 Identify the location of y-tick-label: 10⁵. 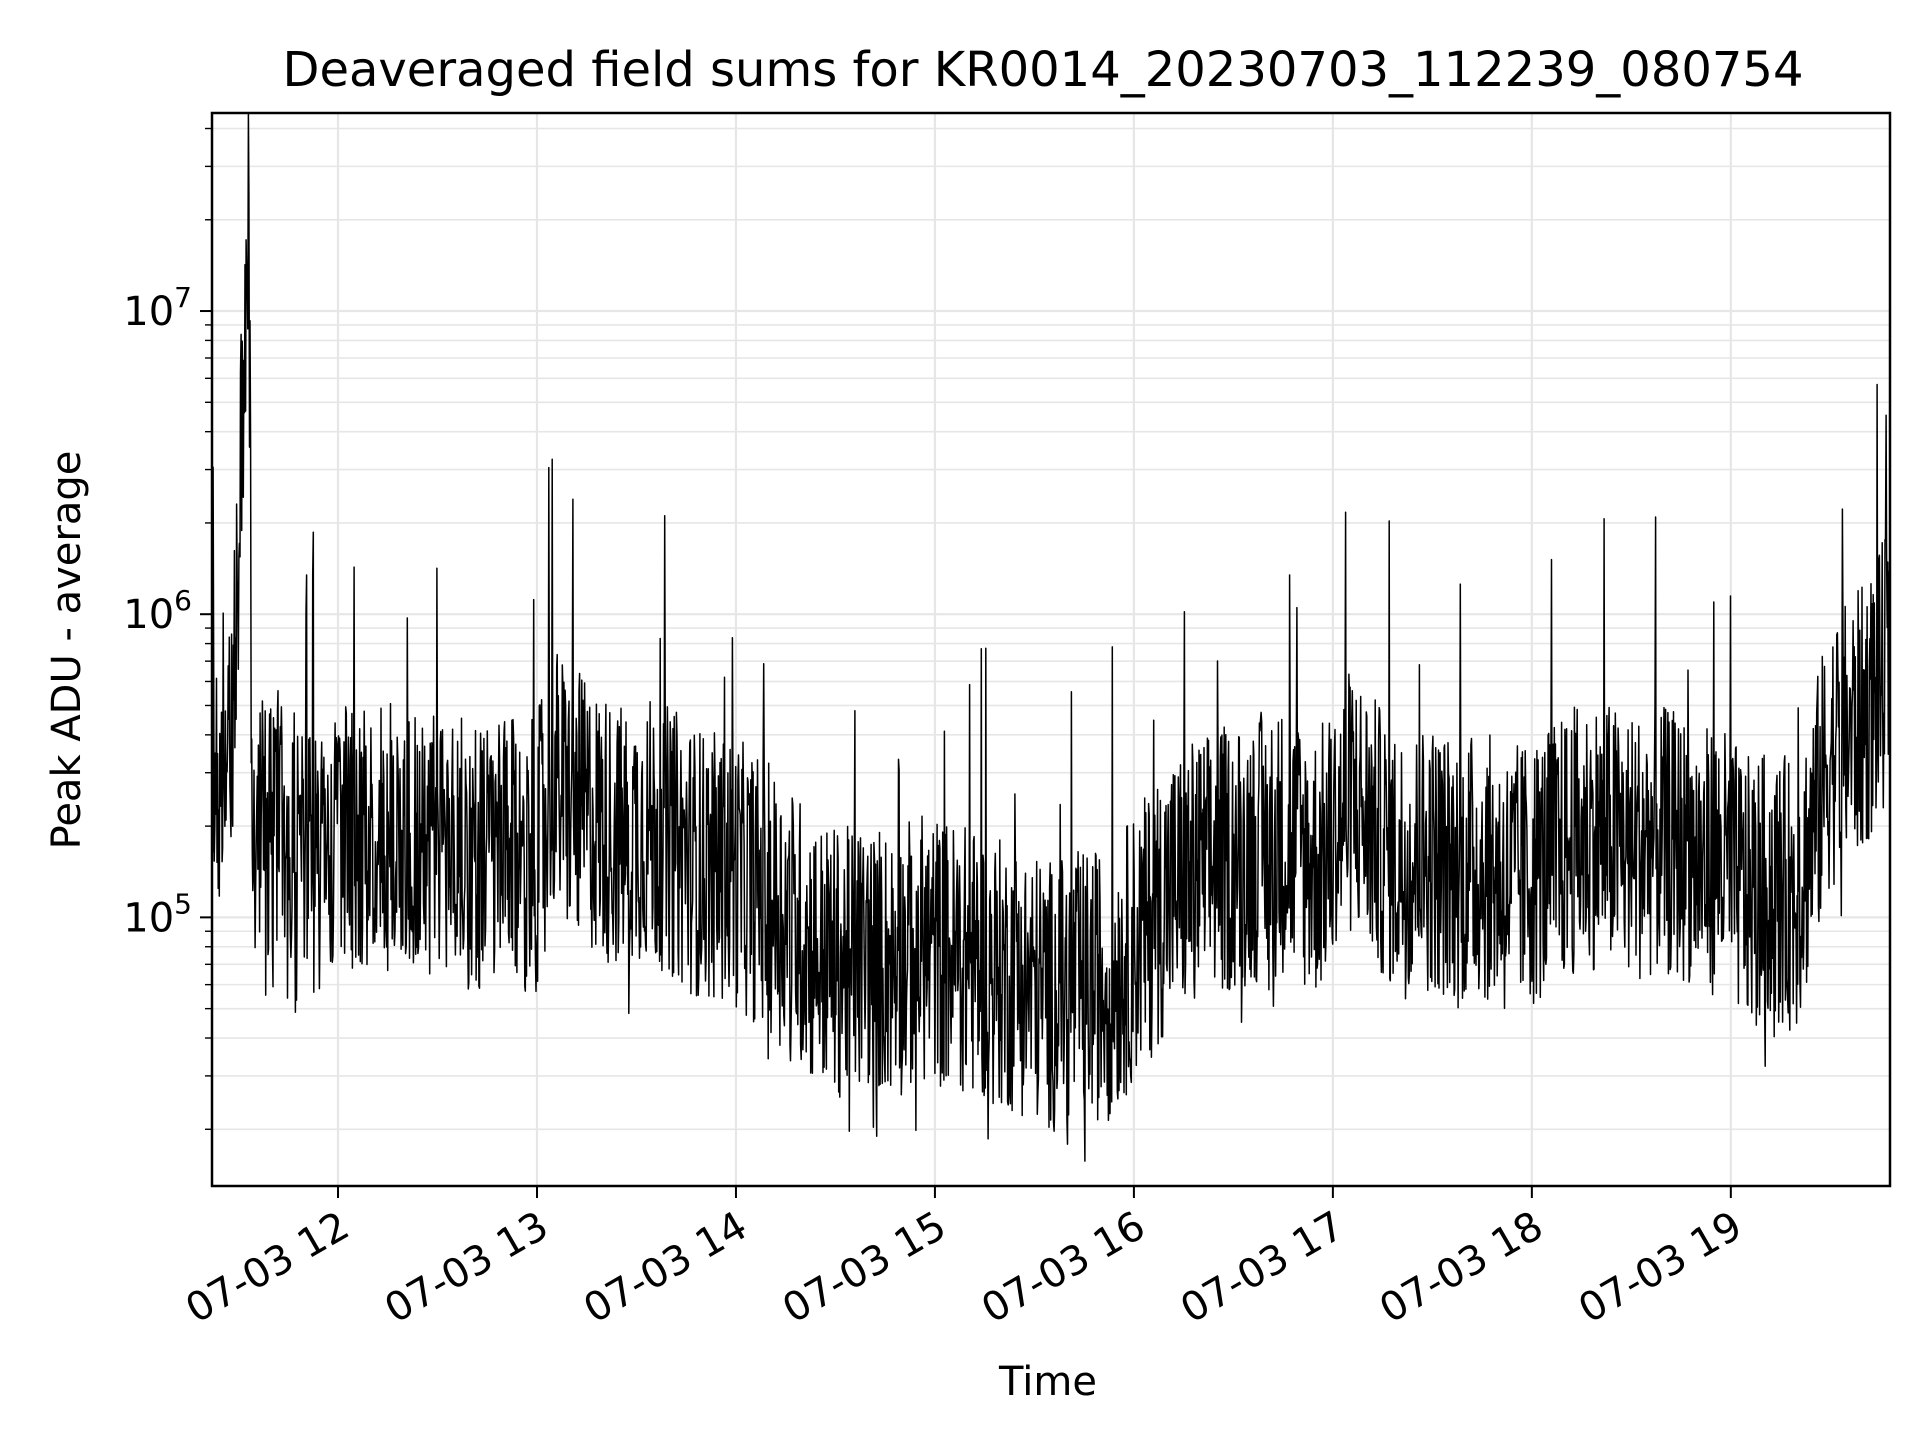
(157, 914).